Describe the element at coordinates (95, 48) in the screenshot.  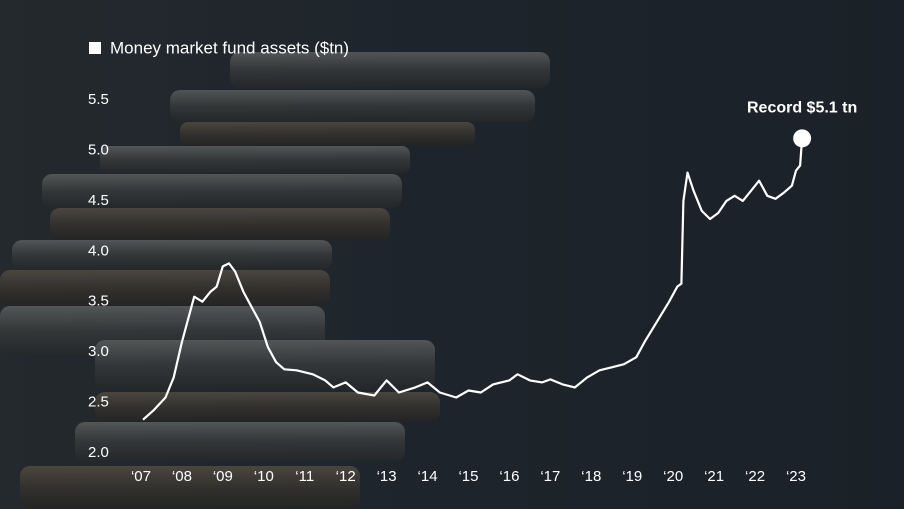
I see `legend-swatch` at that location.